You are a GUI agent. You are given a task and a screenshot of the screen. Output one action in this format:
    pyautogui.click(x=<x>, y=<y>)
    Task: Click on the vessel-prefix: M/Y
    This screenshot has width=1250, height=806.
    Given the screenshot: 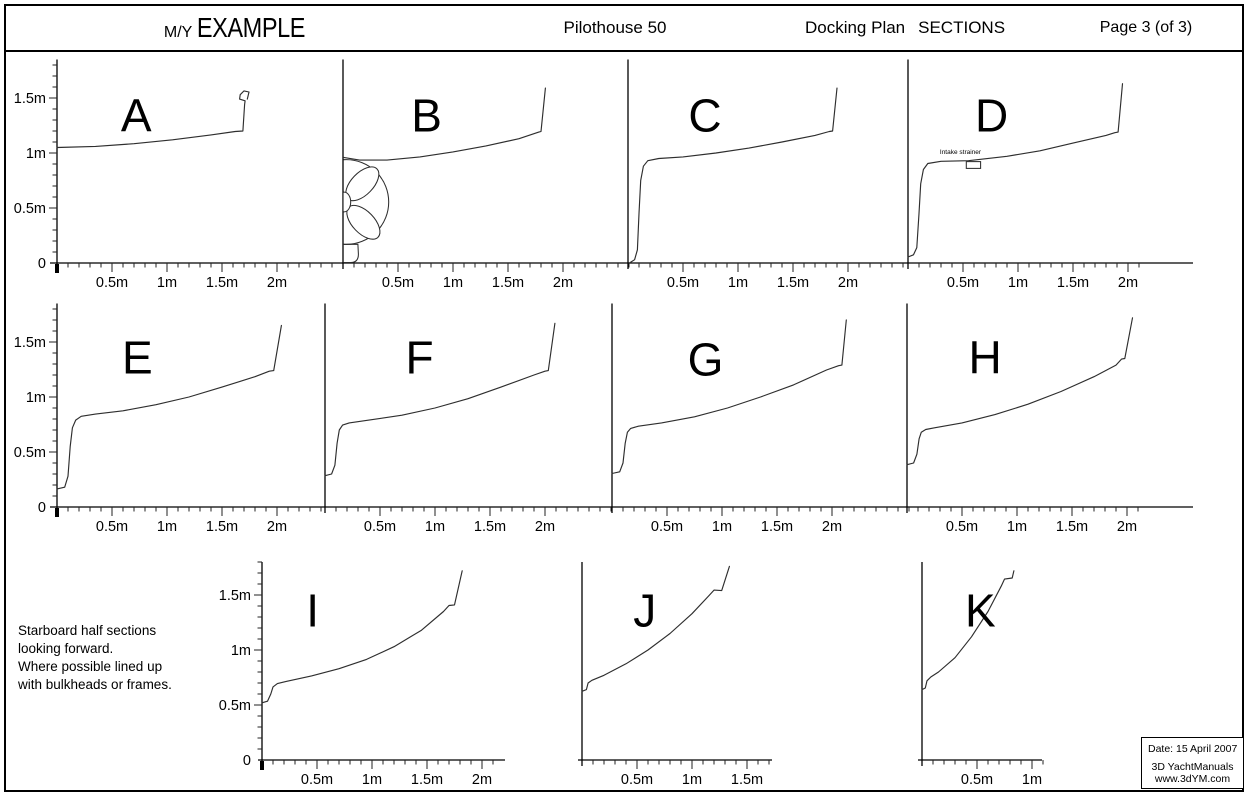 What is the action you would take?
    pyautogui.click(x=178, y=32)
    